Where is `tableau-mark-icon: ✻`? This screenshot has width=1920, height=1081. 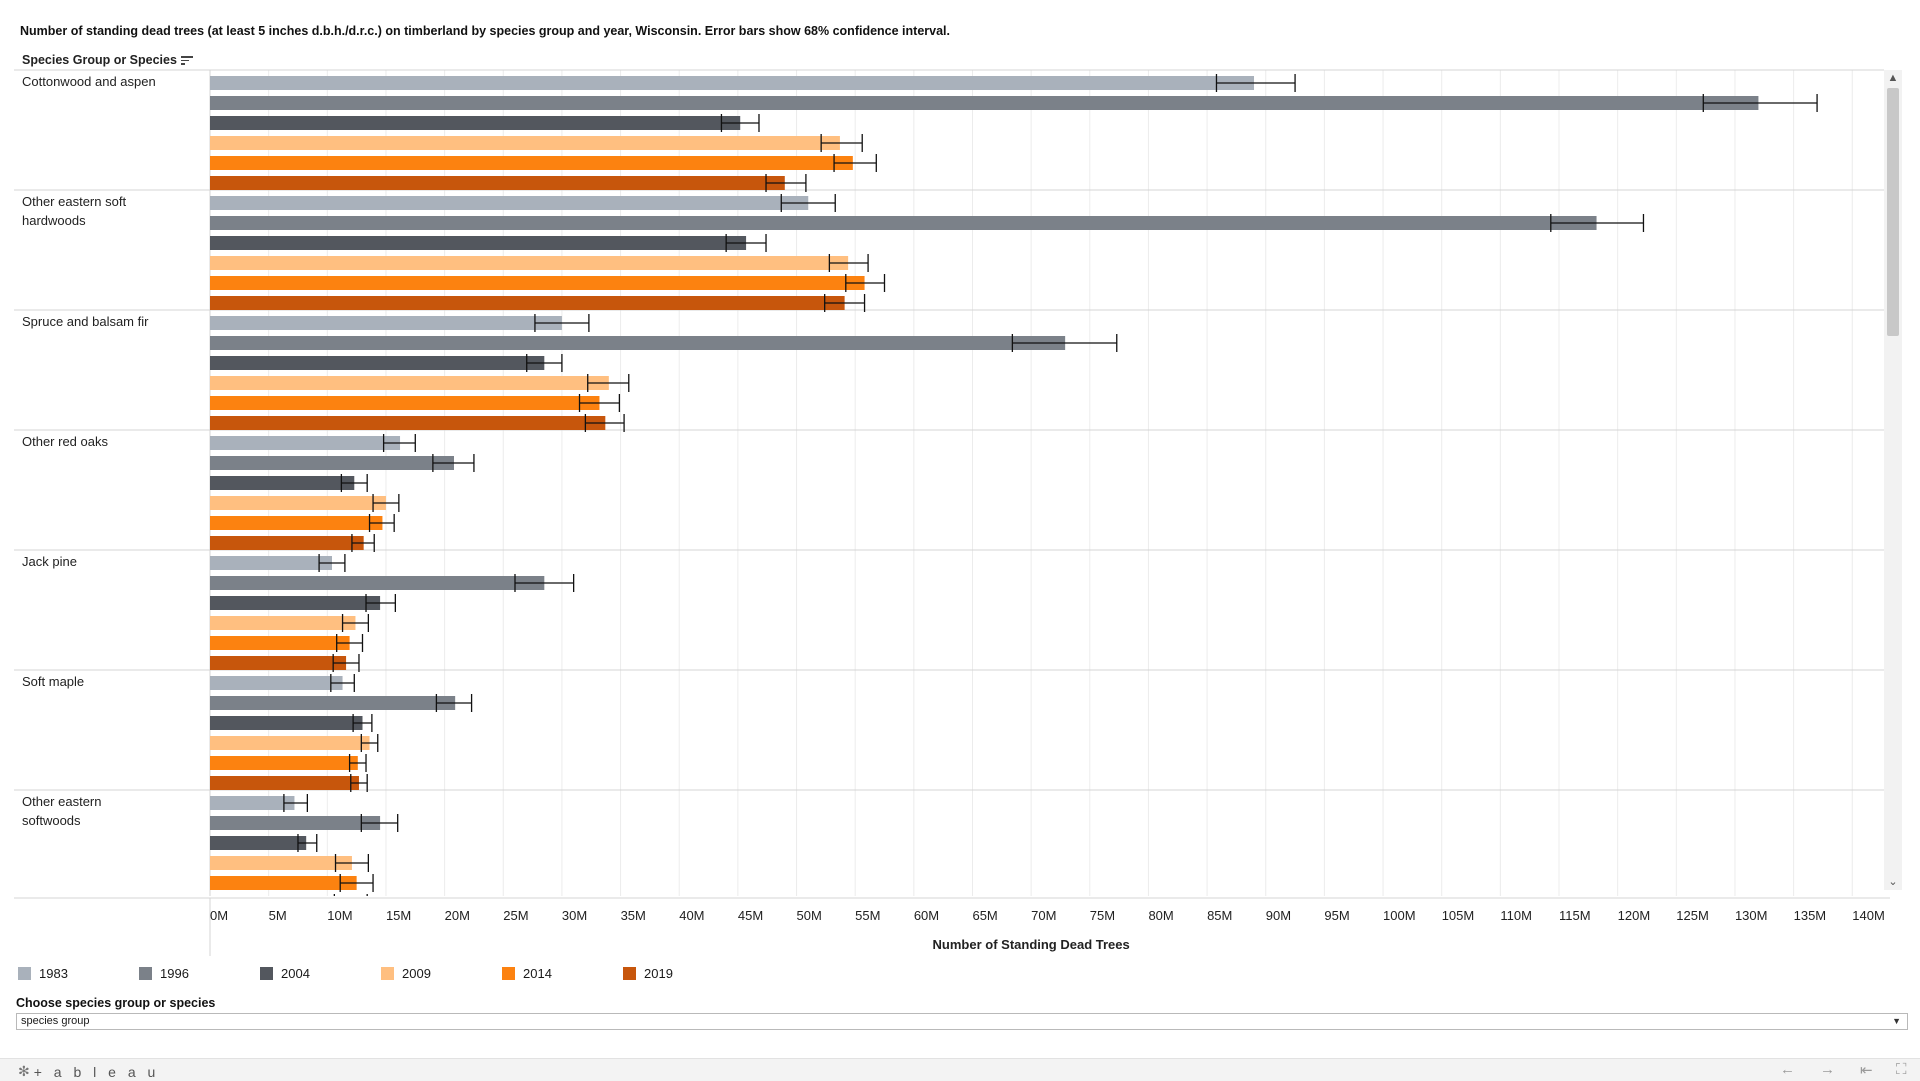 tableau-mark-icon: ✻ is located at coordinates (24, 1071).